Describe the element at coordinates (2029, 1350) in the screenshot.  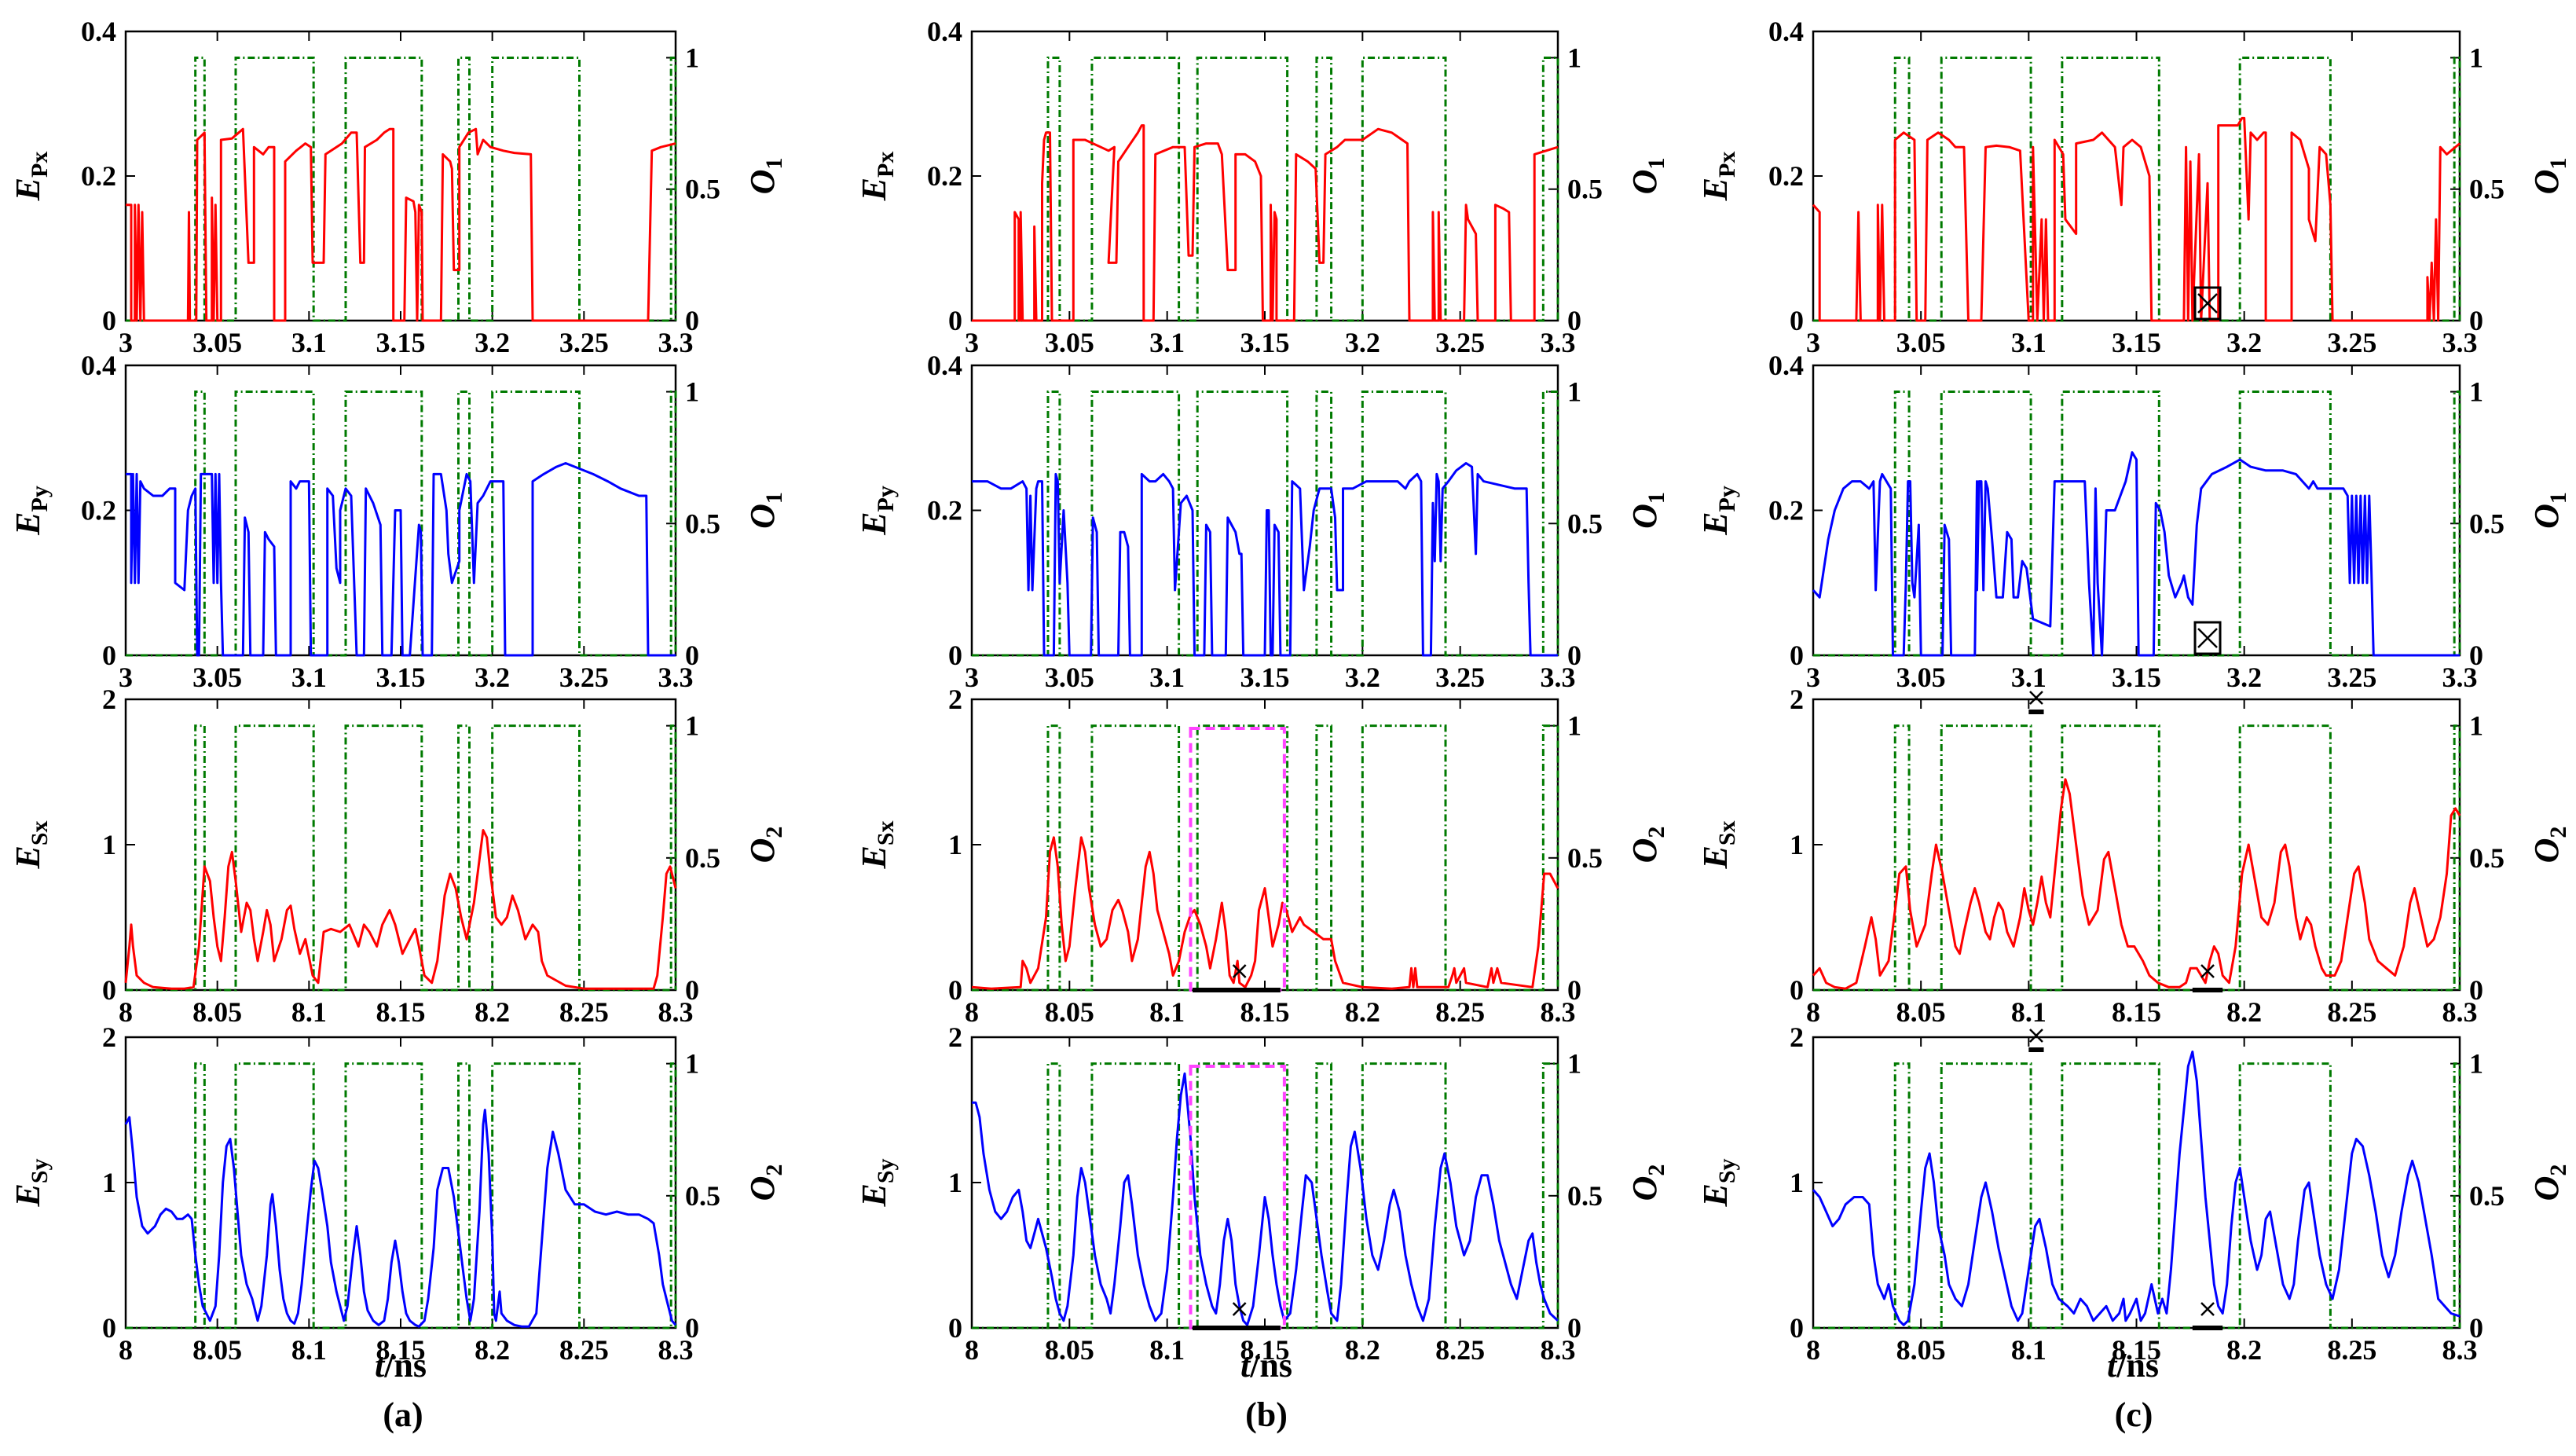
I see `panel-c-row4-xtick-label: 8.1` at that location.